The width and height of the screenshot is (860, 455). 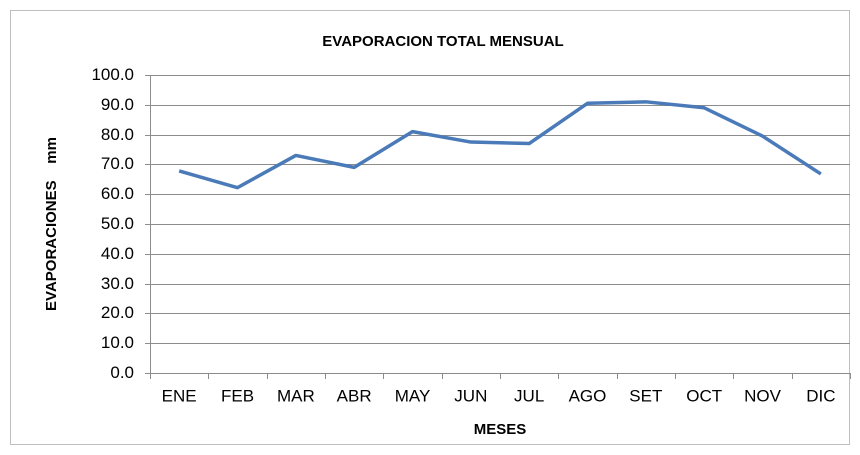 What do you see at coordinates (112, 74) in the screenshot?
I see `y-tick-label: 100.0` at bounding box center [112, 74].